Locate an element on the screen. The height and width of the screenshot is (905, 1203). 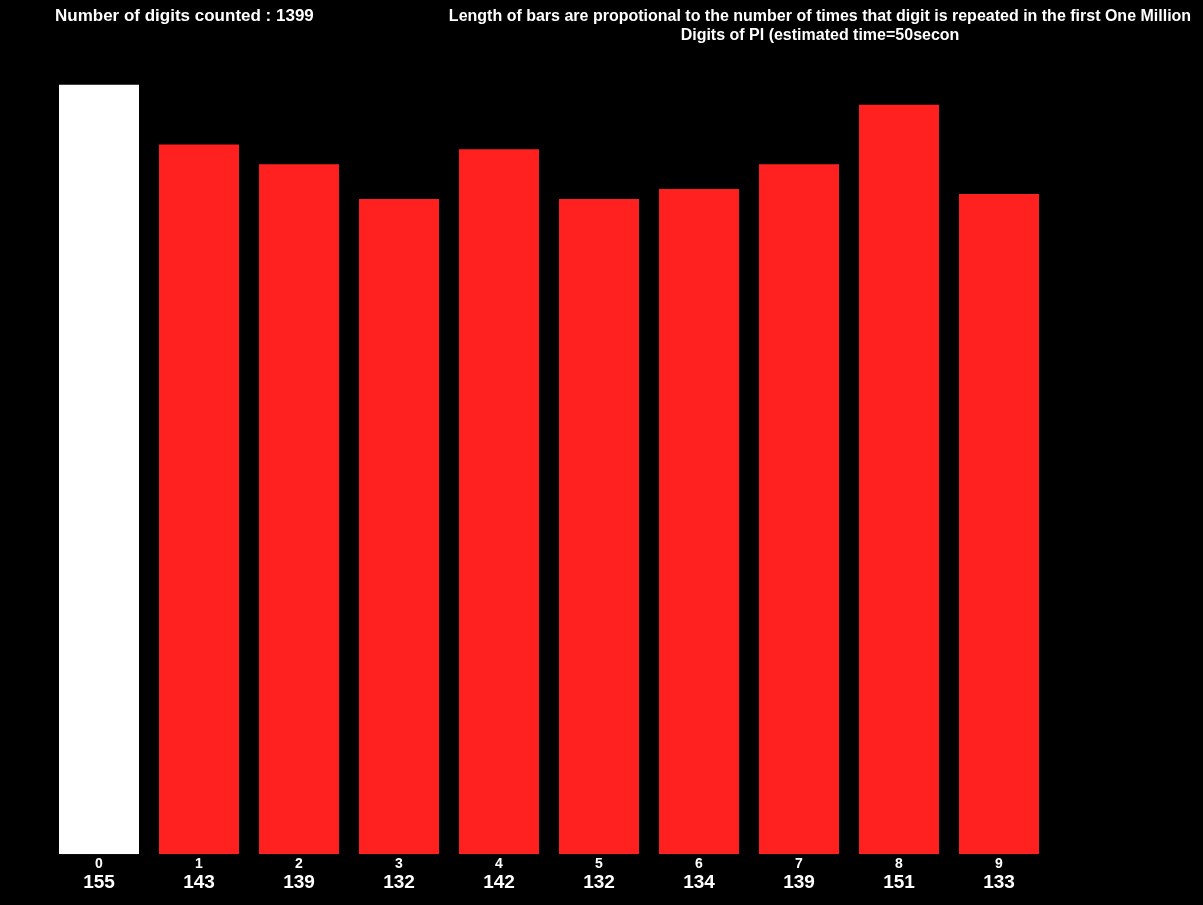
data-label: 133 is located at coordinates (999, 881).